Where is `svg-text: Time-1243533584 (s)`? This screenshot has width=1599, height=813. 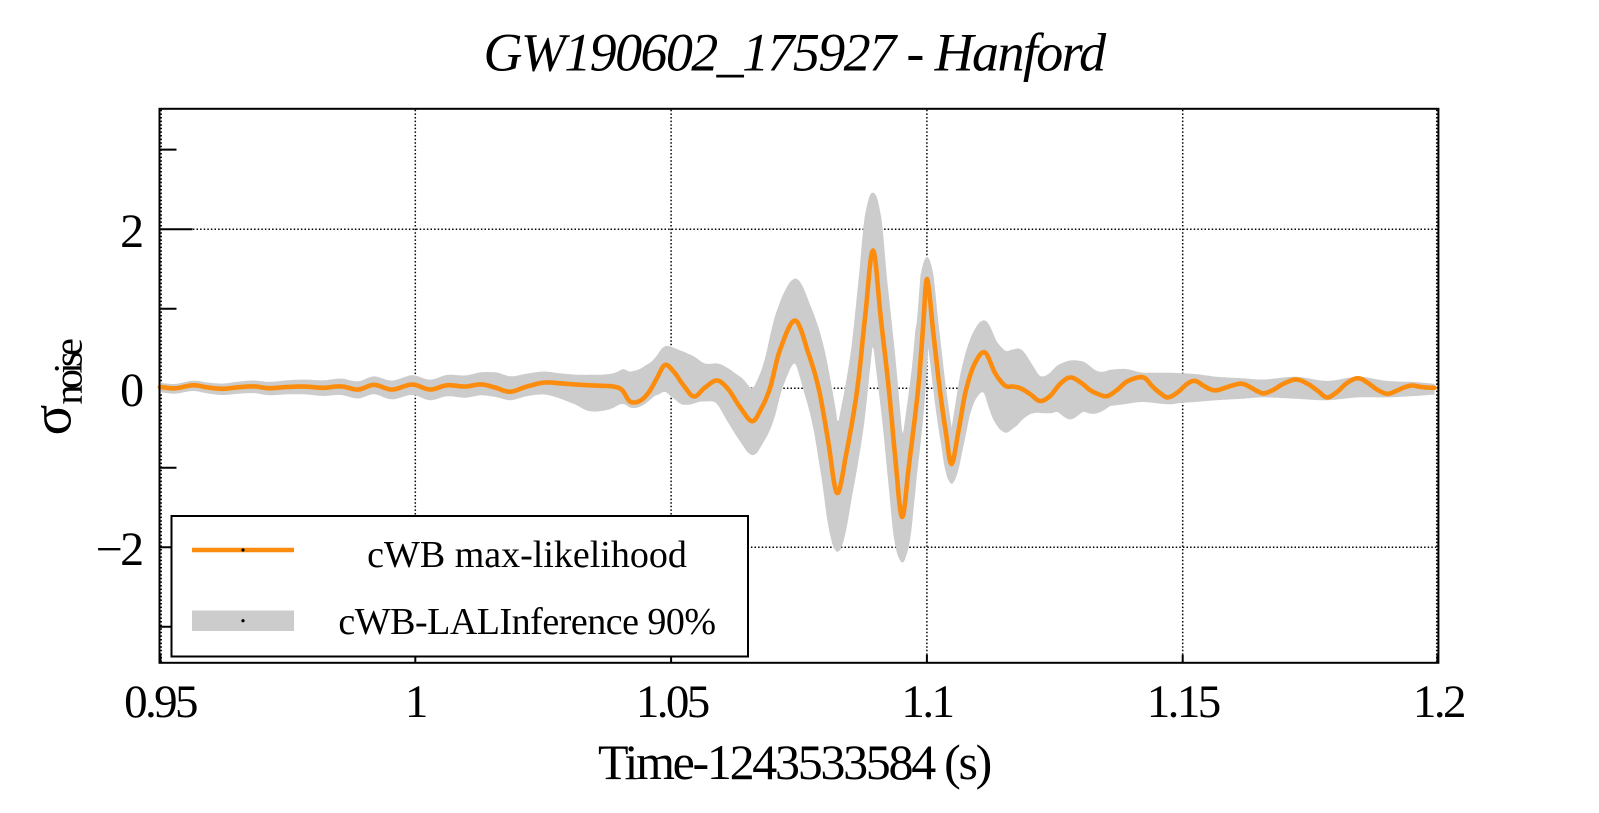
svg-text: Time-1243533584 (s) is located at coordinates (794, 762).